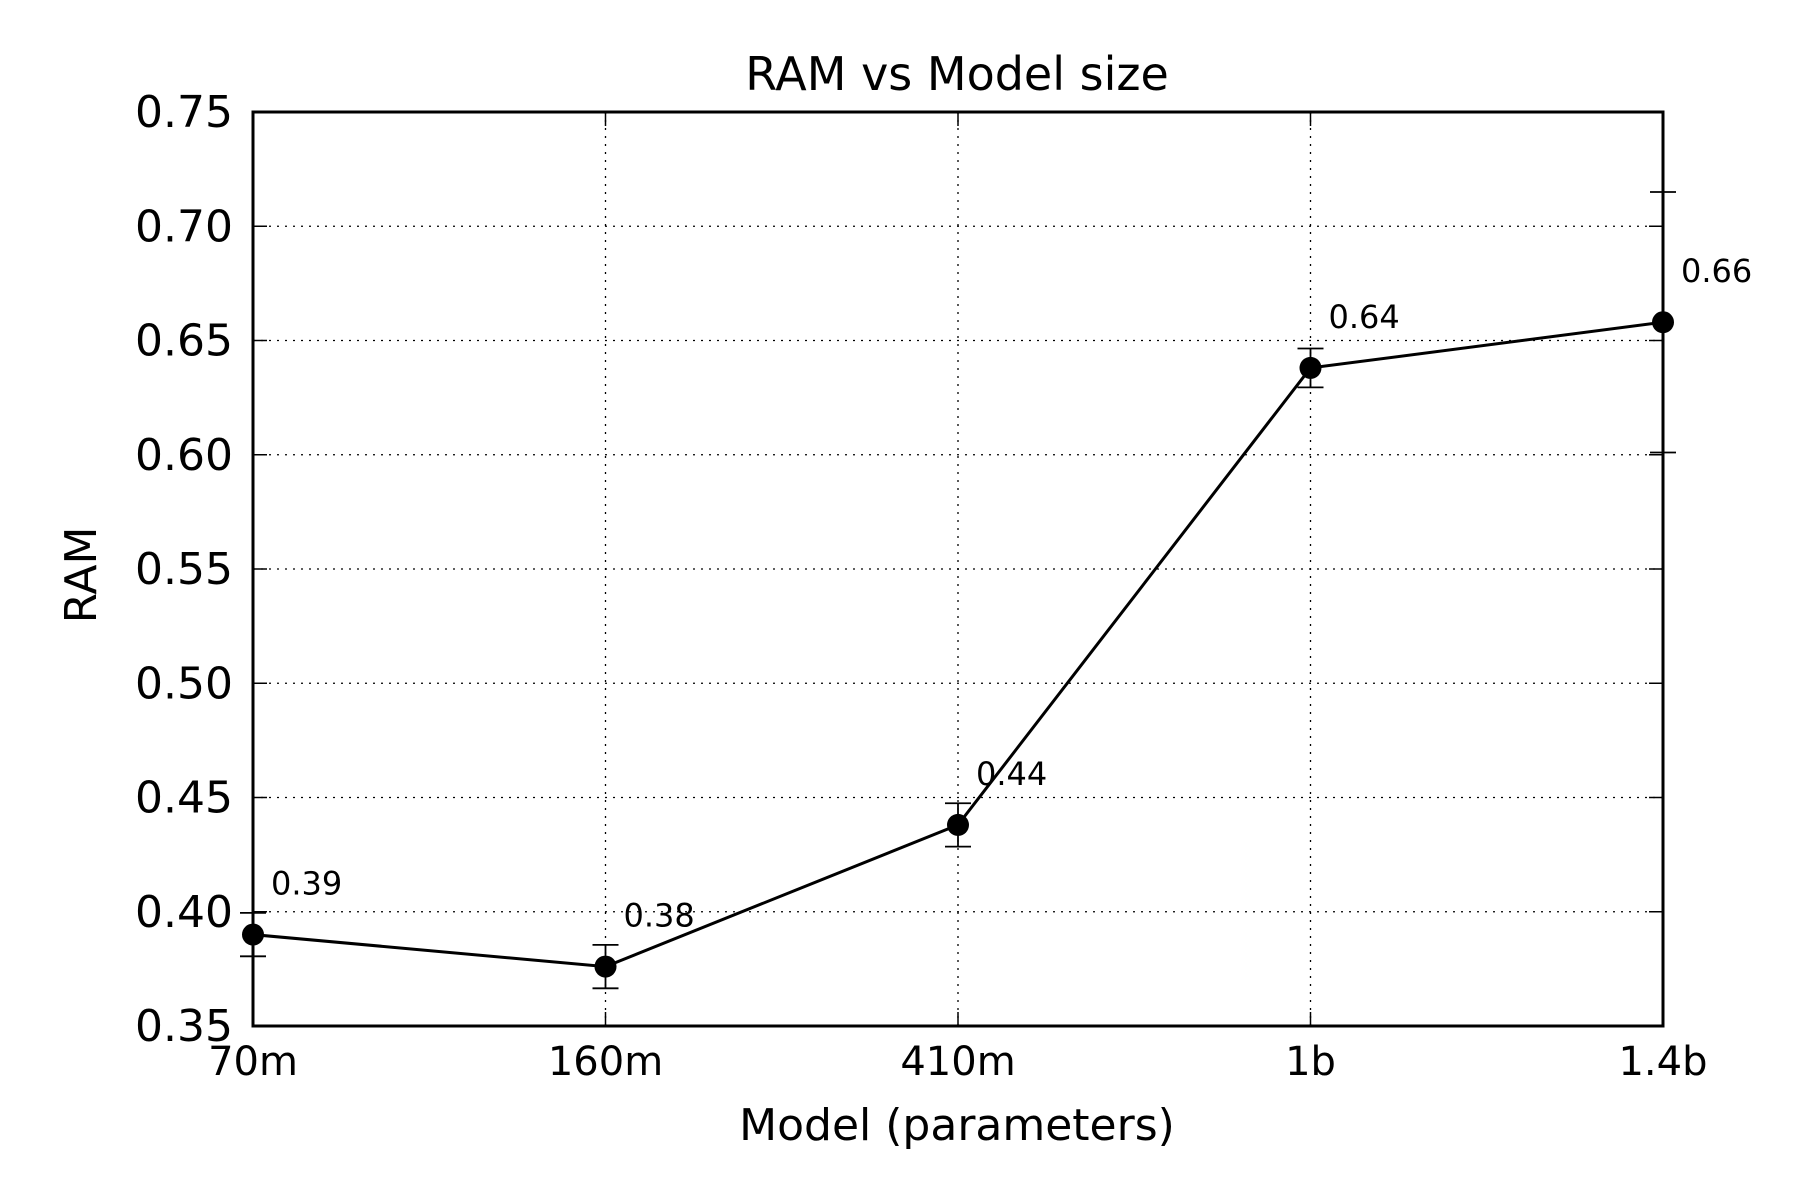 The image size is (1800, 1200). I want to click on x-axis-label: Model (parameters), so click(957, 1125).